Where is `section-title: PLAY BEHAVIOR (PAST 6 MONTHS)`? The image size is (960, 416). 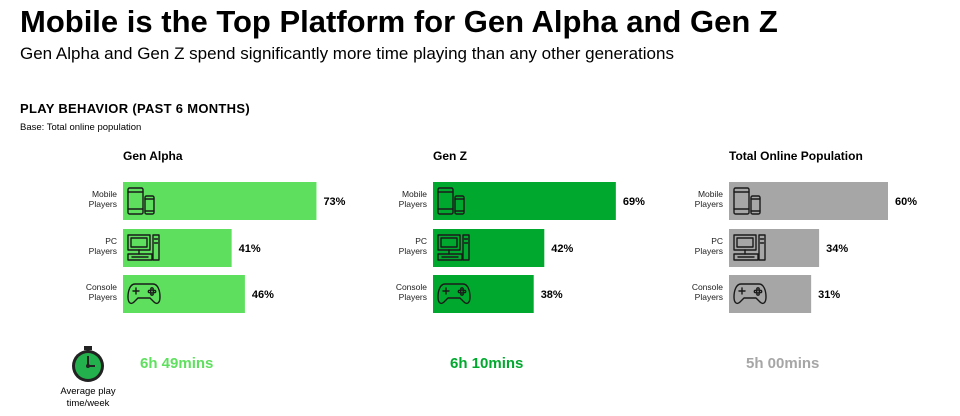 section-title: PLAY BEHAVIOR (PAST 6 MONTHS) is located at coordinates (135, 108).